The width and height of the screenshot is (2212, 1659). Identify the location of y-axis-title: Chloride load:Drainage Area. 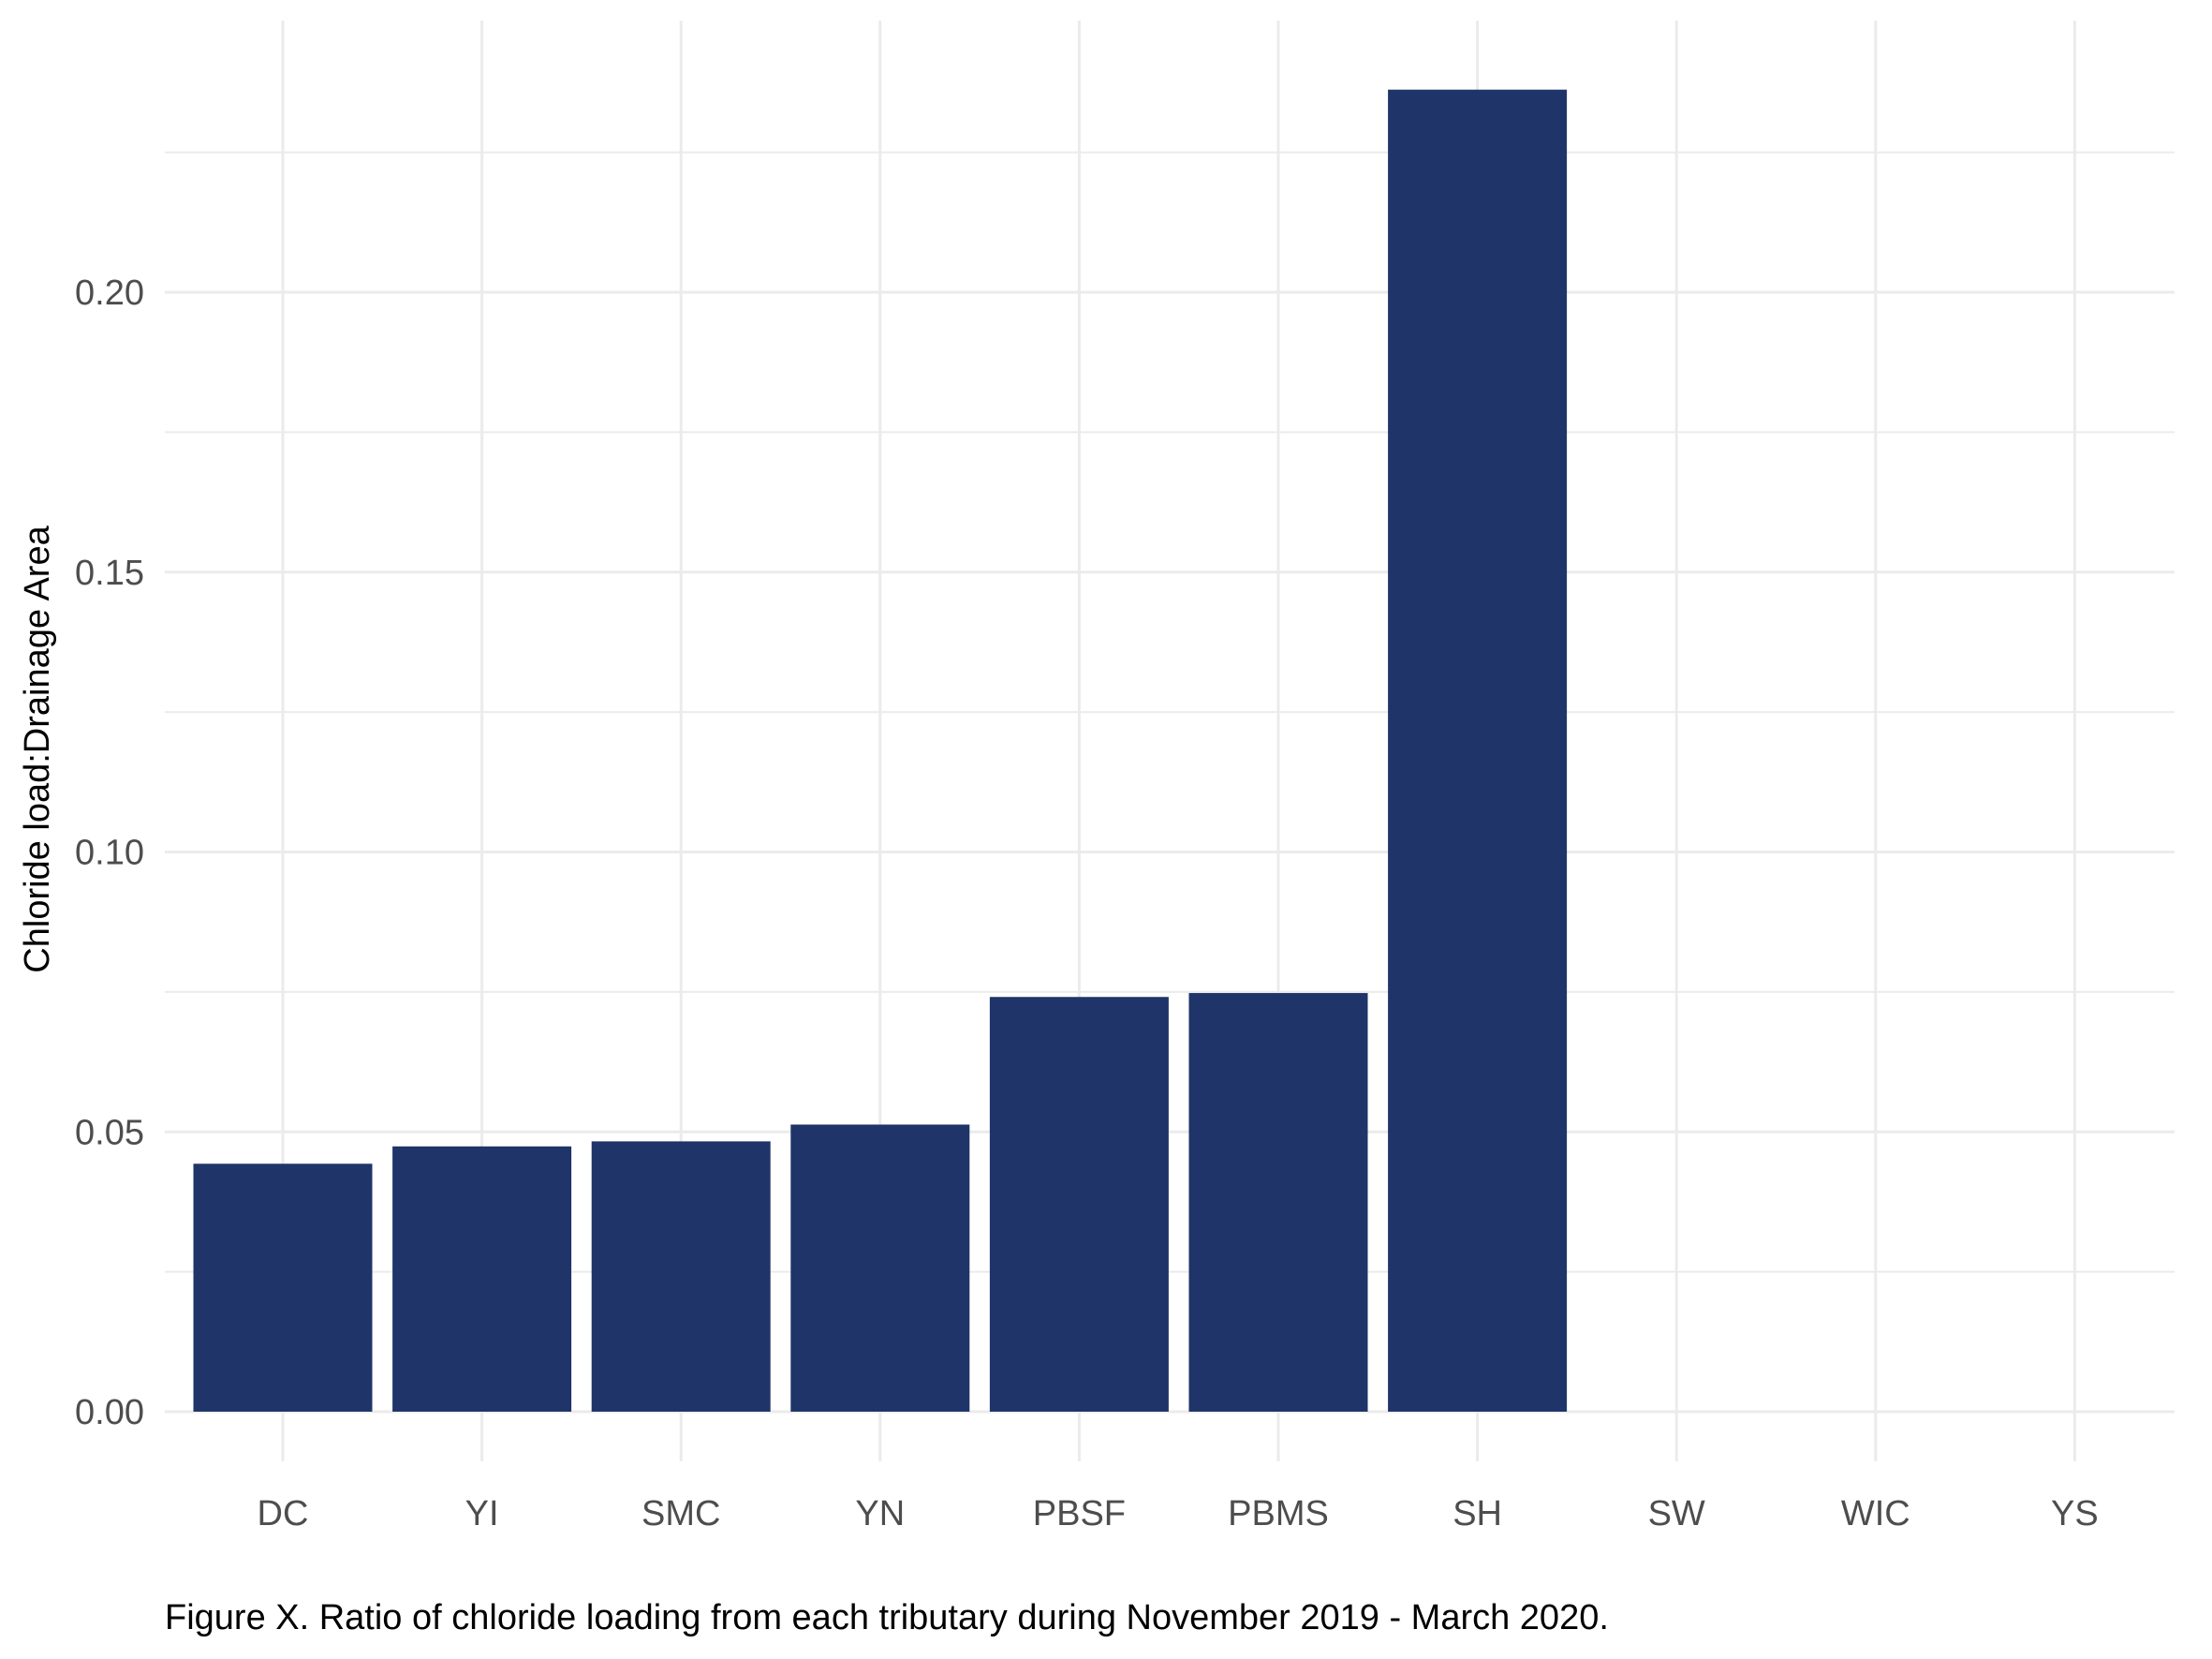
(38, 749).